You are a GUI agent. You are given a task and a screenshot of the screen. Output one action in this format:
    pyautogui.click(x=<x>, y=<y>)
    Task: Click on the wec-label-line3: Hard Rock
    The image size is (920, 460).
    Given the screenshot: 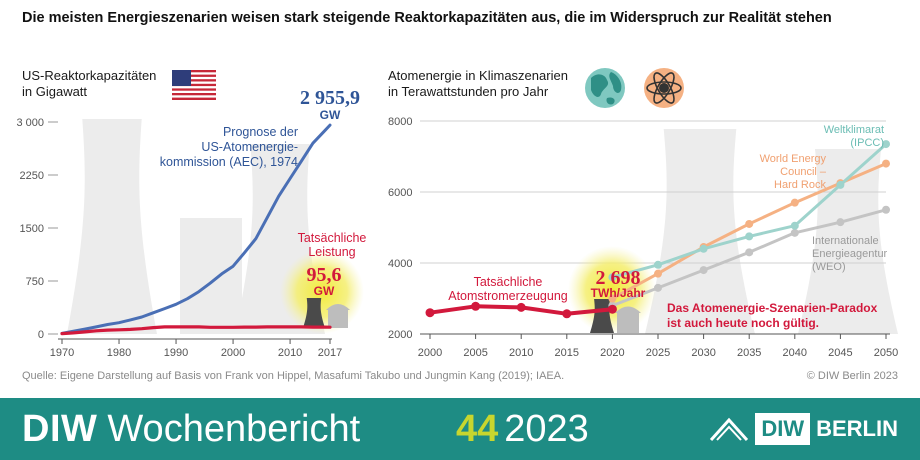 What is the action you would take?
    pyautogui.click(x=800, y=185)
    